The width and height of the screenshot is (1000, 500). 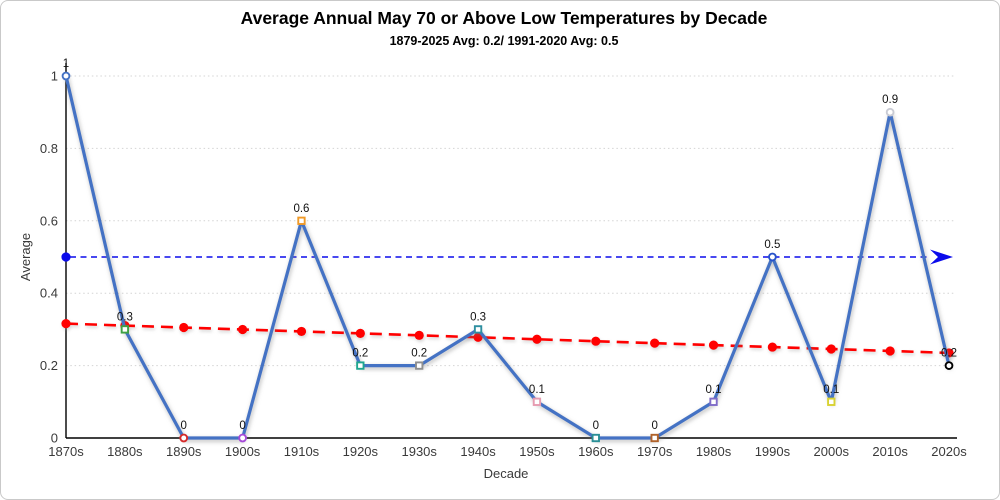 I want to click on data-point-1920s, so click(x=360, y=365).